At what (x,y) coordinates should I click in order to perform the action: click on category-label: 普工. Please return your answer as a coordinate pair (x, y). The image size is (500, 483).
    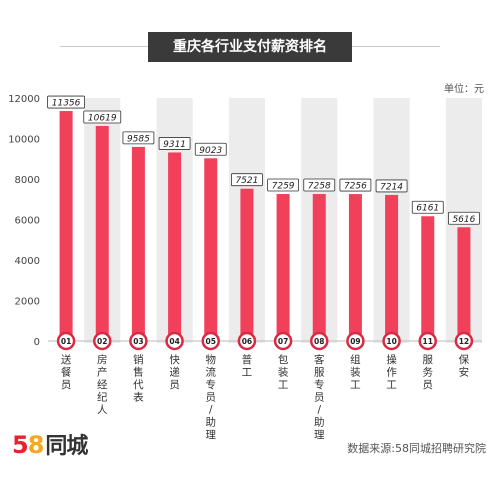
    Looking at the image, I should click on (247, 366).